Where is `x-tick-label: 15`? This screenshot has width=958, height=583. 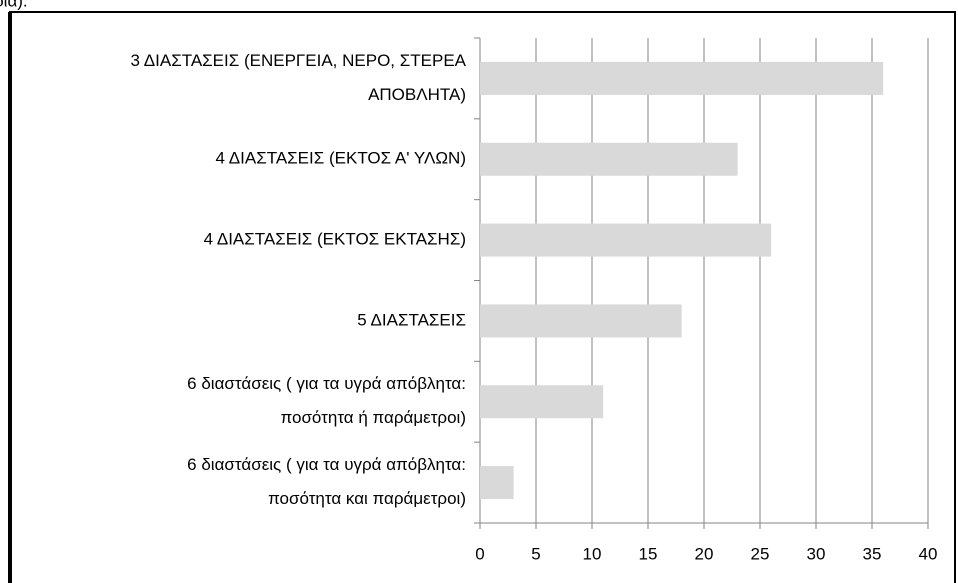 x-tick-label: 15 is located at coordinates (648, 553).